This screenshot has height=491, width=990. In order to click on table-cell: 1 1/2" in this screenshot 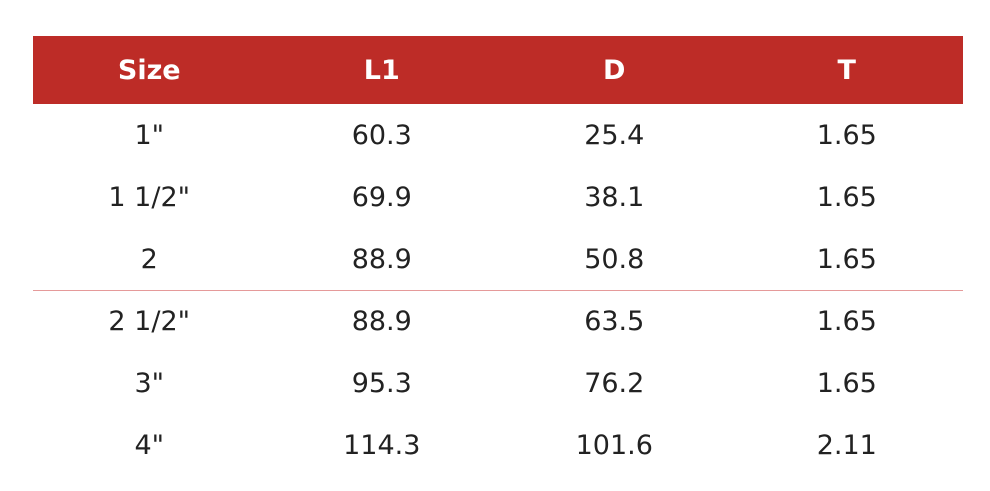, I will do `click(149, 197)`.